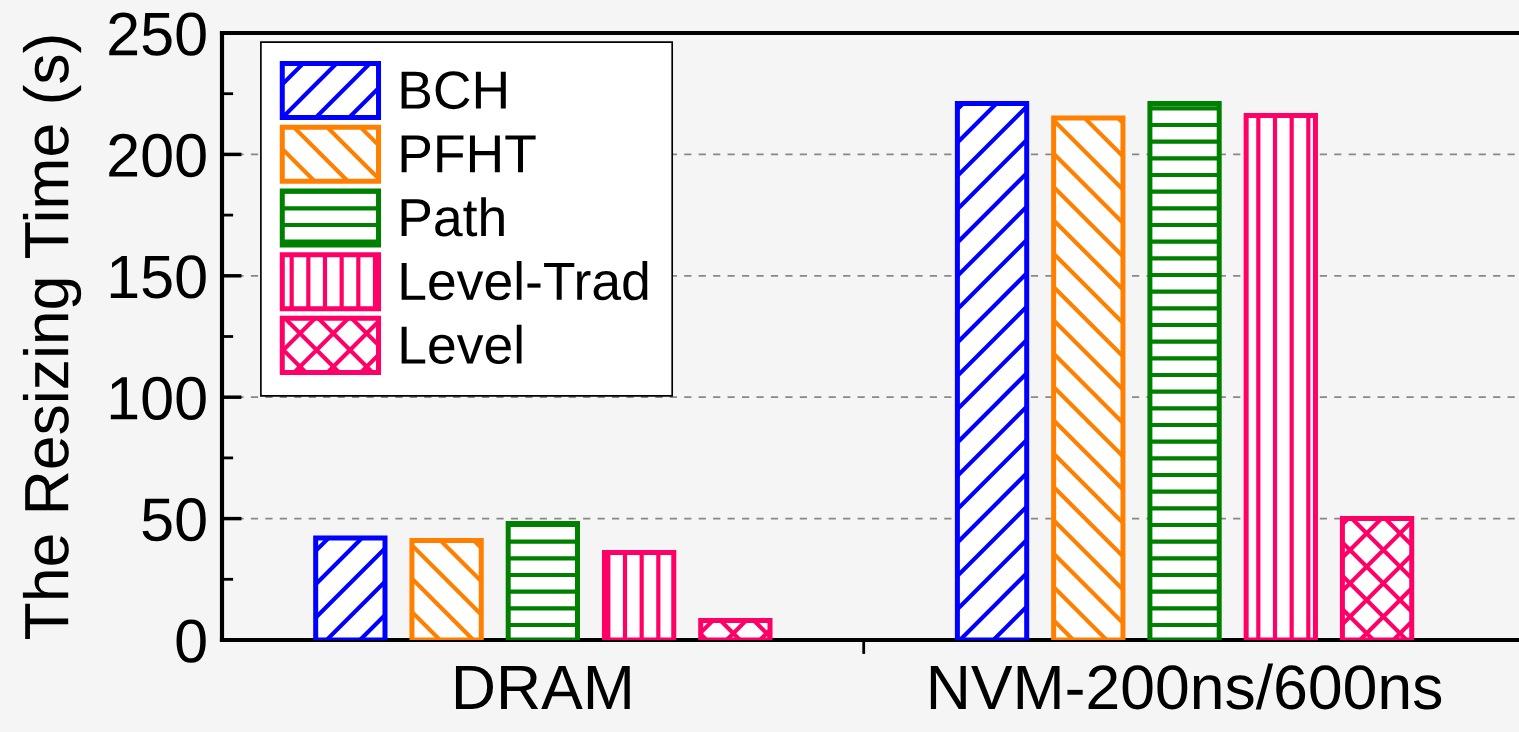 This screenshot has width=1519, height=732. Describe the element at coordinates (452, 217) in the screenshot. I see `legend-label: Path` at that location.